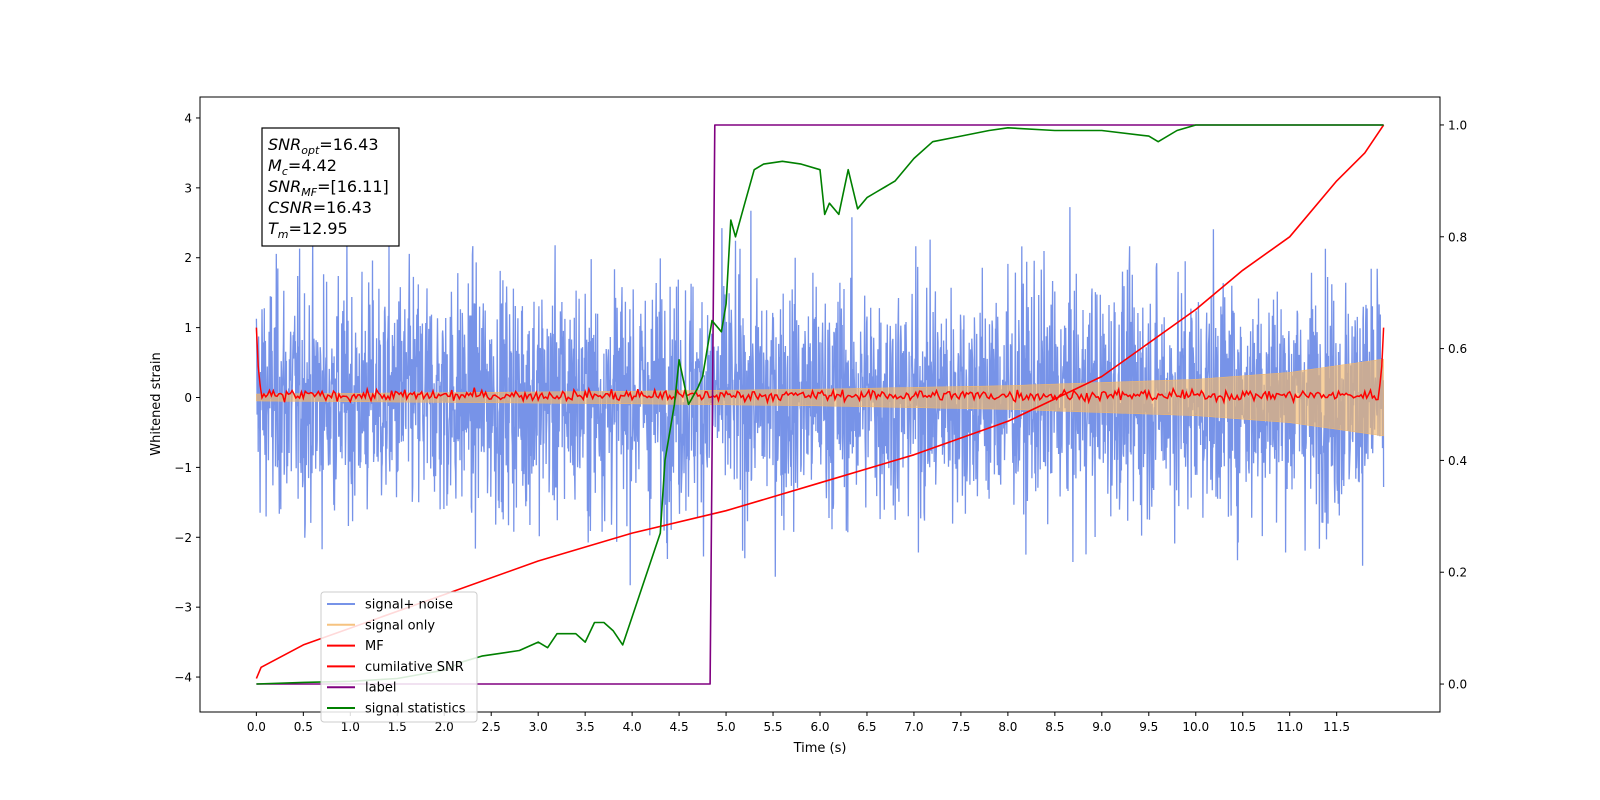  Describe the element at coordinates (409, 605) in the screenshot. I see `legend-label: signal+ noise` at that location.